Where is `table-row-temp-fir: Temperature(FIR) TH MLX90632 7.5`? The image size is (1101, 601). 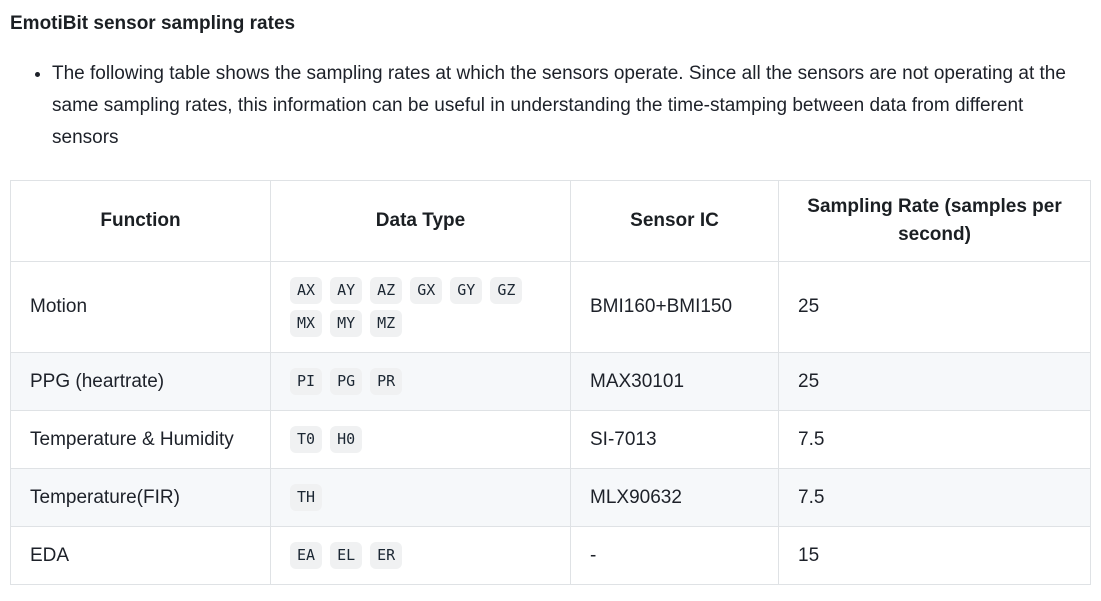 table-row-temp-fir: Temperature(FIR) TH MLX90632 7.5 is located at coordinates (550, 497).